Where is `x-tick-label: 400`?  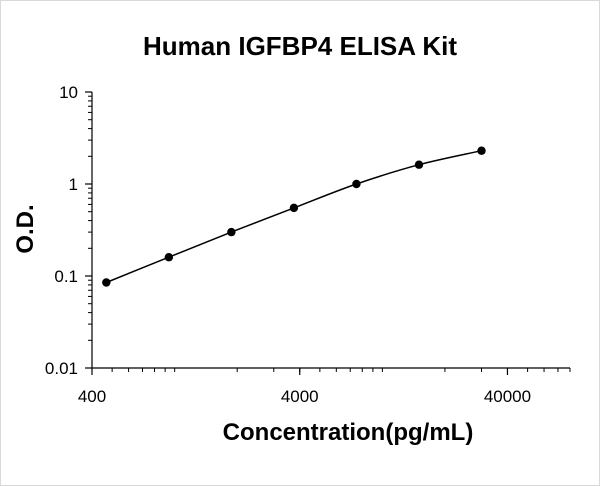 x-tick-label: 400 is located at coordinates (92, 396).